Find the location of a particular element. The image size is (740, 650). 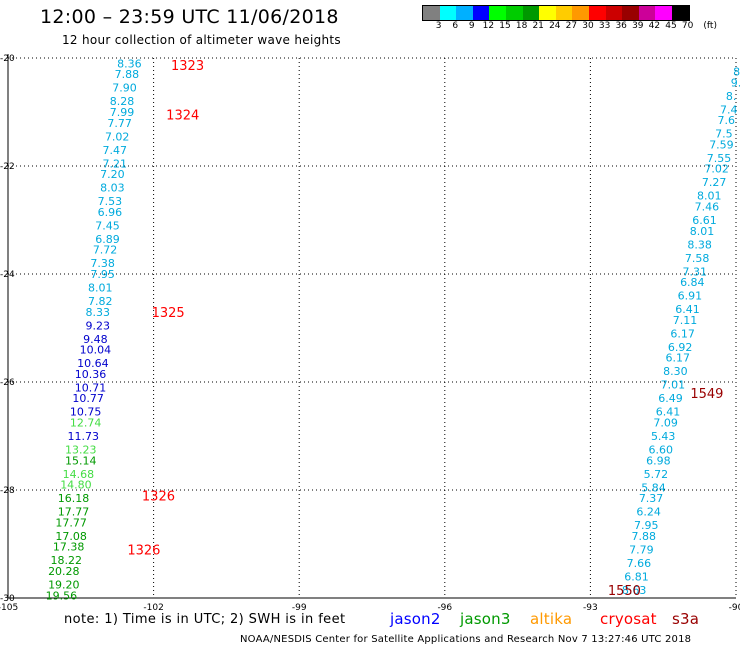

satellite-legend-s3a: s3a is located at coordinates (686, 619).